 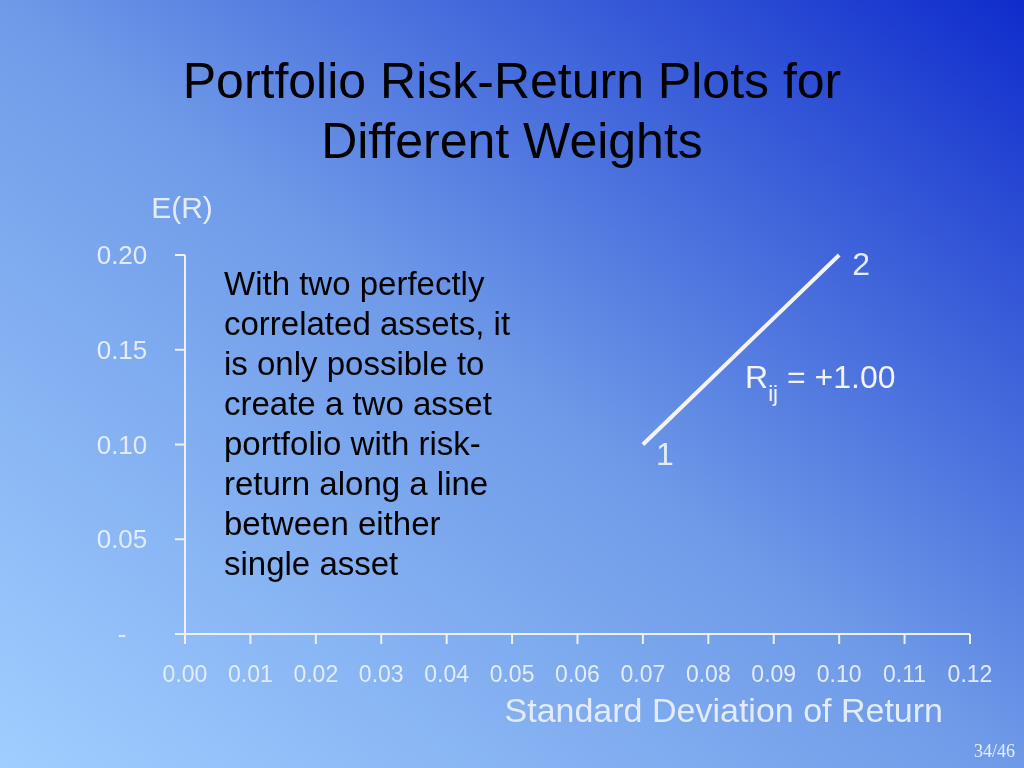 I want to click on x-tick-label: 0.03, so click(x=381, y=674).